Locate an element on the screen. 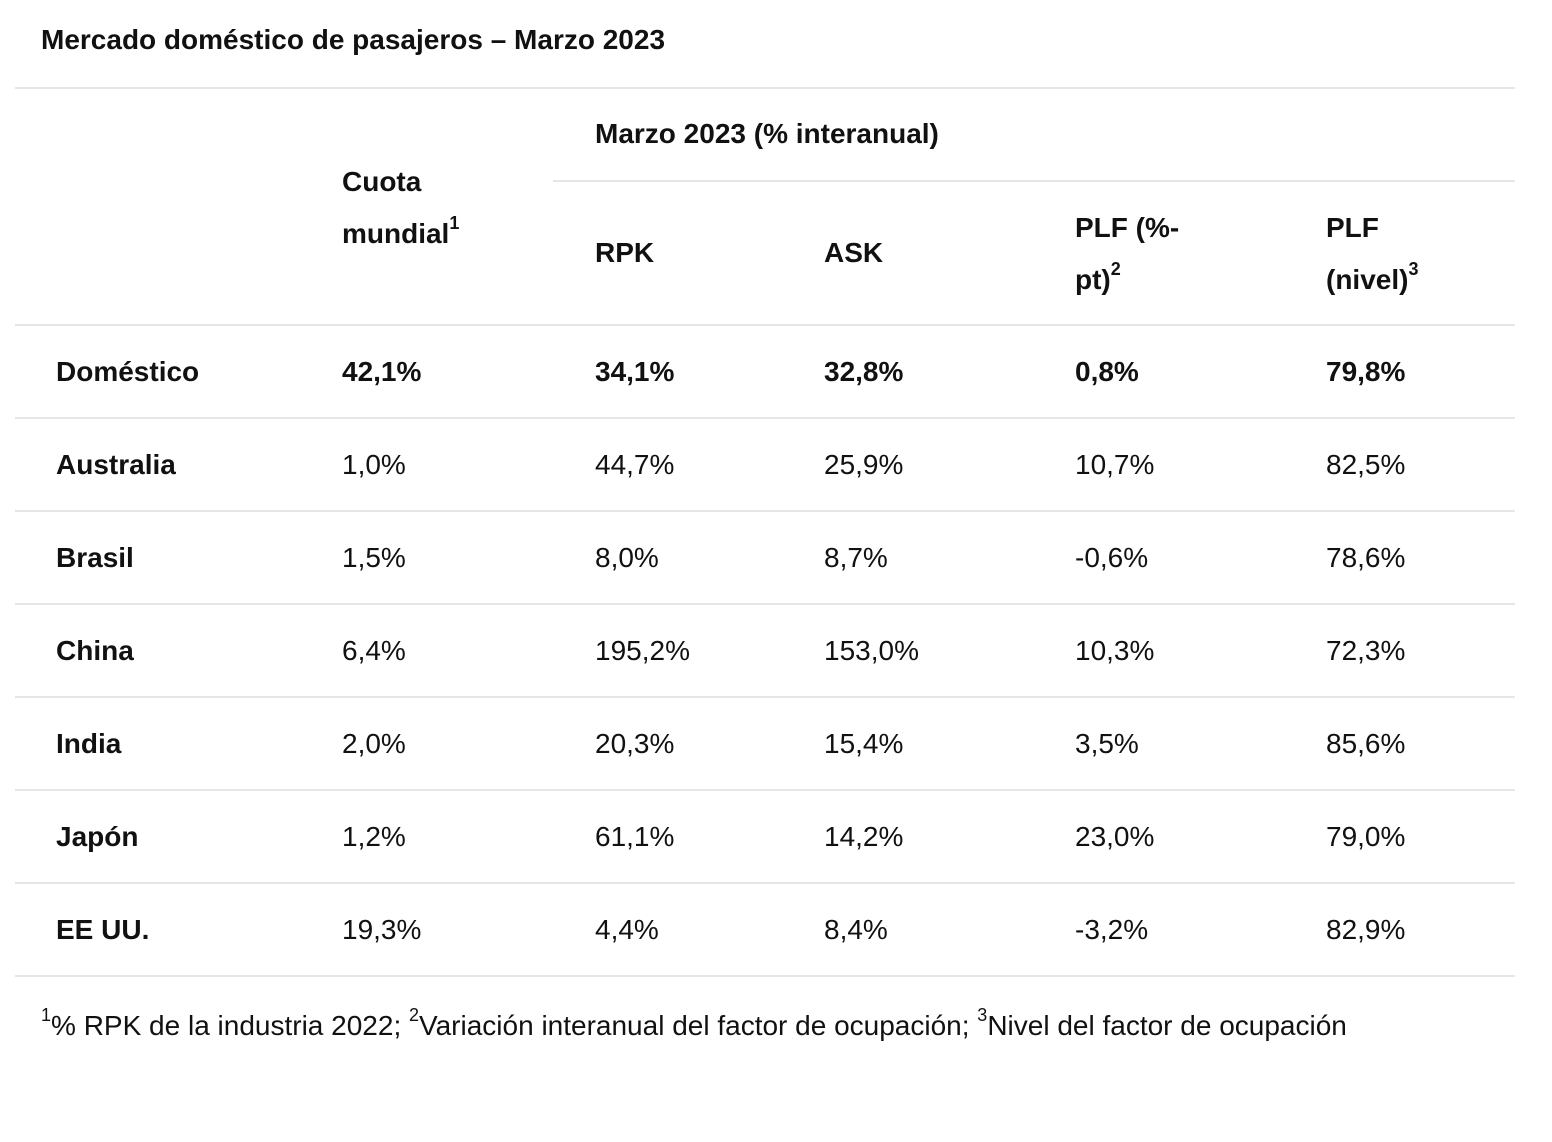  row-rpk: 20,3% is located at coordinates (635, 743).